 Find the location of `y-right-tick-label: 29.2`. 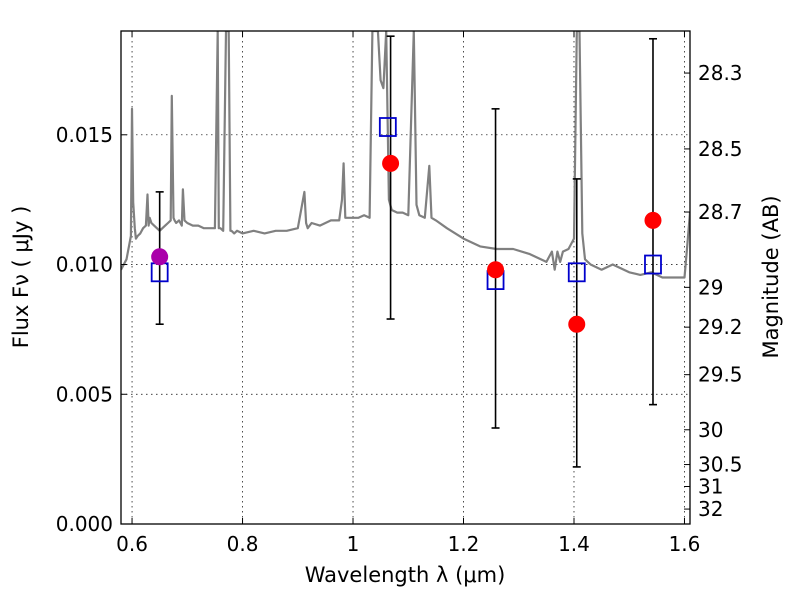

y-right-tick-label: 29.2 is located at coordinates (720, 327).